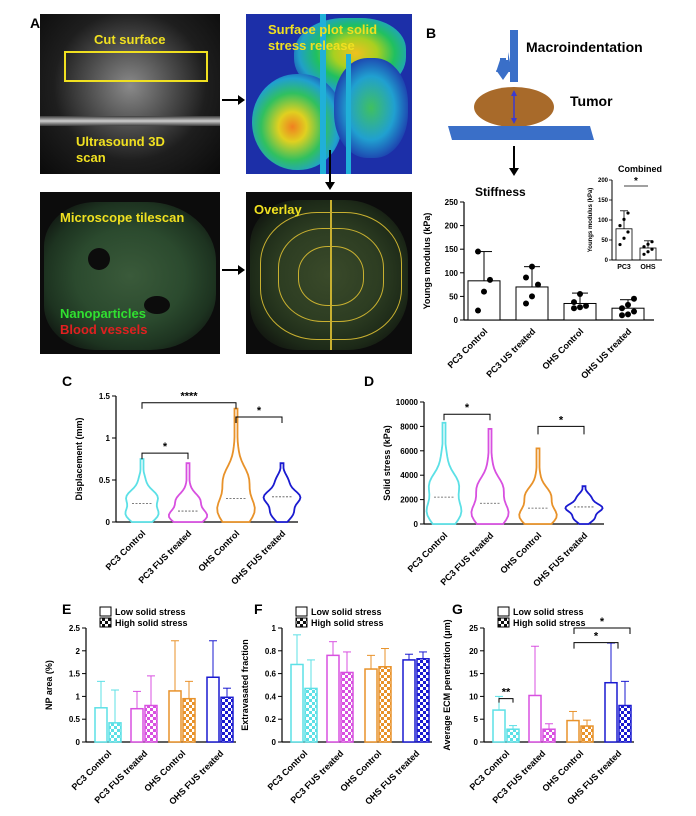  I want to click on surface-label-1: Surface plot solid, so click(323, 29).